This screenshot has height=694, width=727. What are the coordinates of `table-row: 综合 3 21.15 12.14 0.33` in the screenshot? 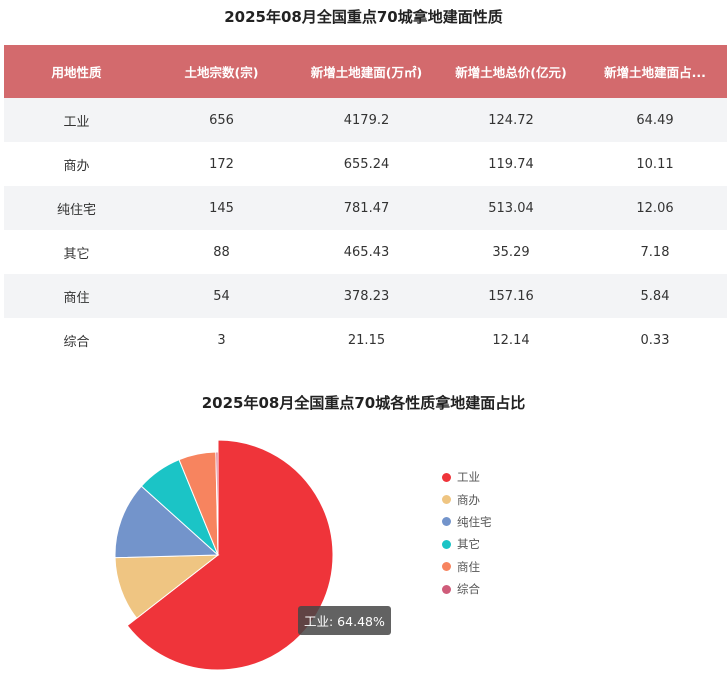 It's located at (365, 340).